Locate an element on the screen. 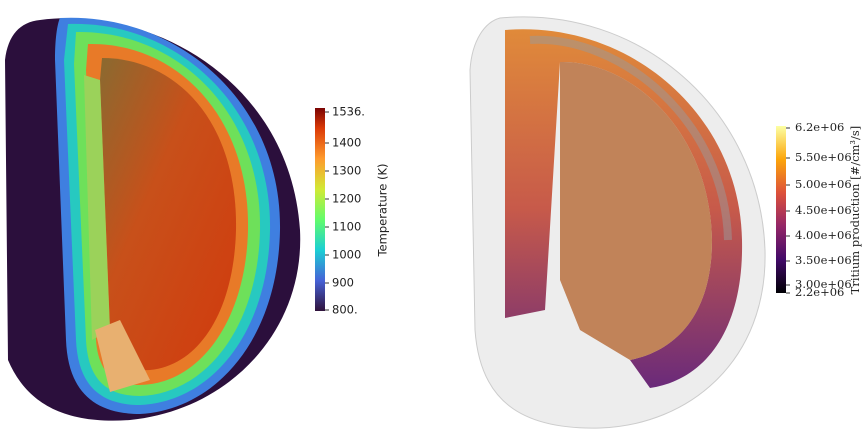 The image size is (865, 434). colorbar-tick-label: 6.2e+06 is located at coordinates (819, 127).